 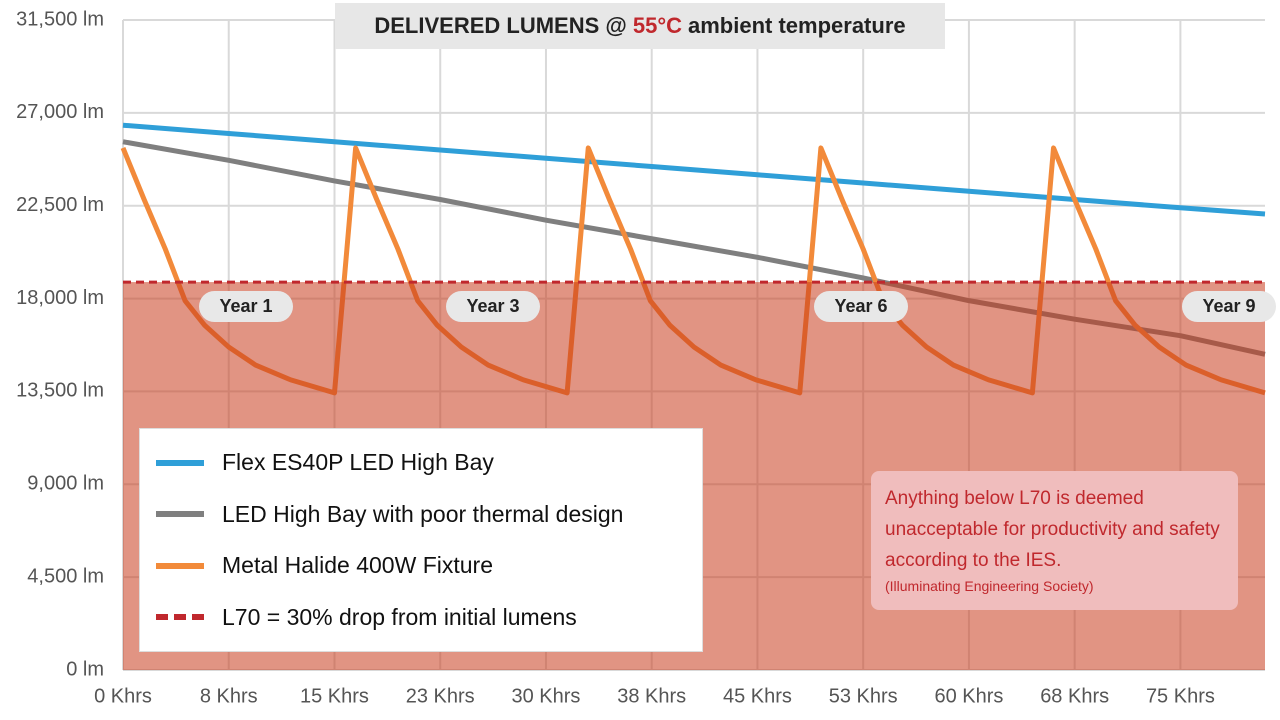 I want to click on legend-item: Flex ES40P LED High Bay, so click(x=325, y=462).